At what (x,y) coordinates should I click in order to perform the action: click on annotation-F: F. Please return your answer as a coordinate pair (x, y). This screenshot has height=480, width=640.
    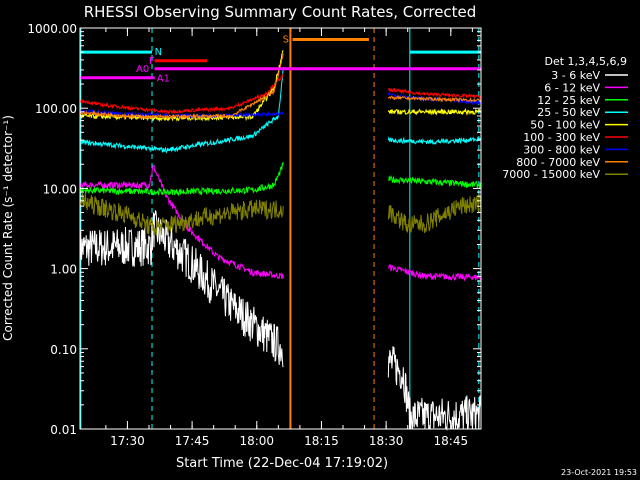
    Looking at the image, I should click on (152, 61).